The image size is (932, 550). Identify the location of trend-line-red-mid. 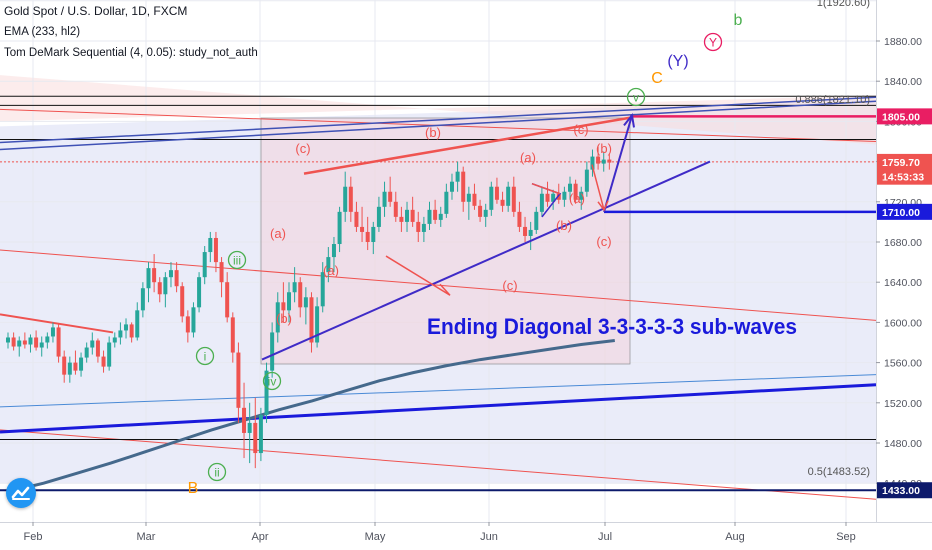
(438, 285).